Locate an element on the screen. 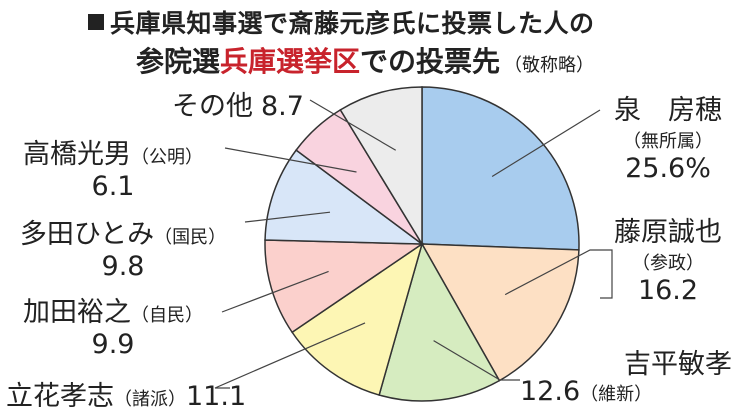  label-takahashi: 高橋光男（公明） 6.1 is located at coordinates (113, 167).